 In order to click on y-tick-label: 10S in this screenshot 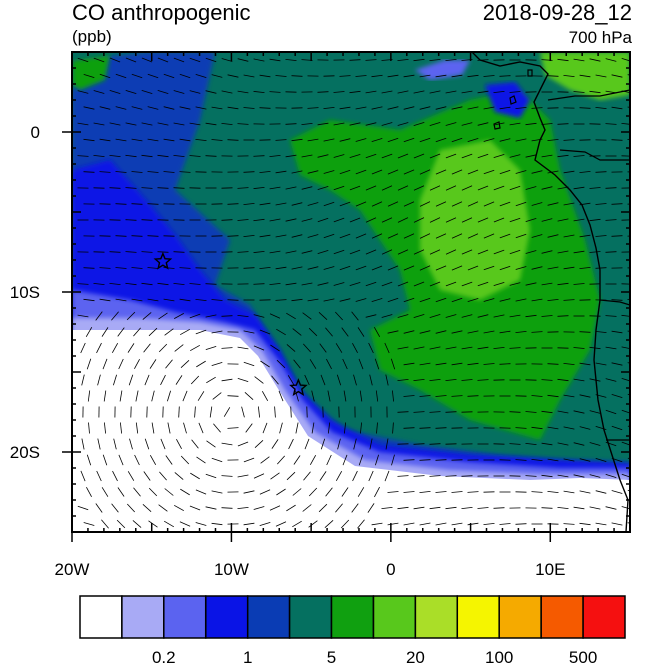, I will do `click(25, 292)`.